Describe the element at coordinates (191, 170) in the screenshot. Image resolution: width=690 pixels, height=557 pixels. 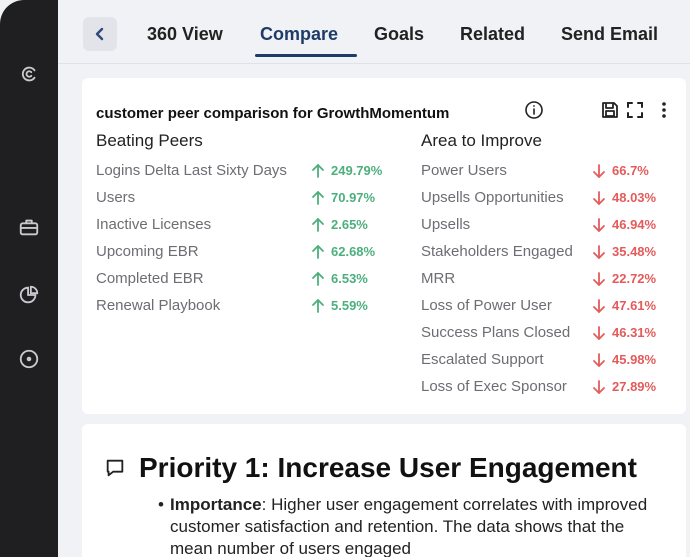
I see `metric-label: Logins Delta Last Sixty Days` at that location.